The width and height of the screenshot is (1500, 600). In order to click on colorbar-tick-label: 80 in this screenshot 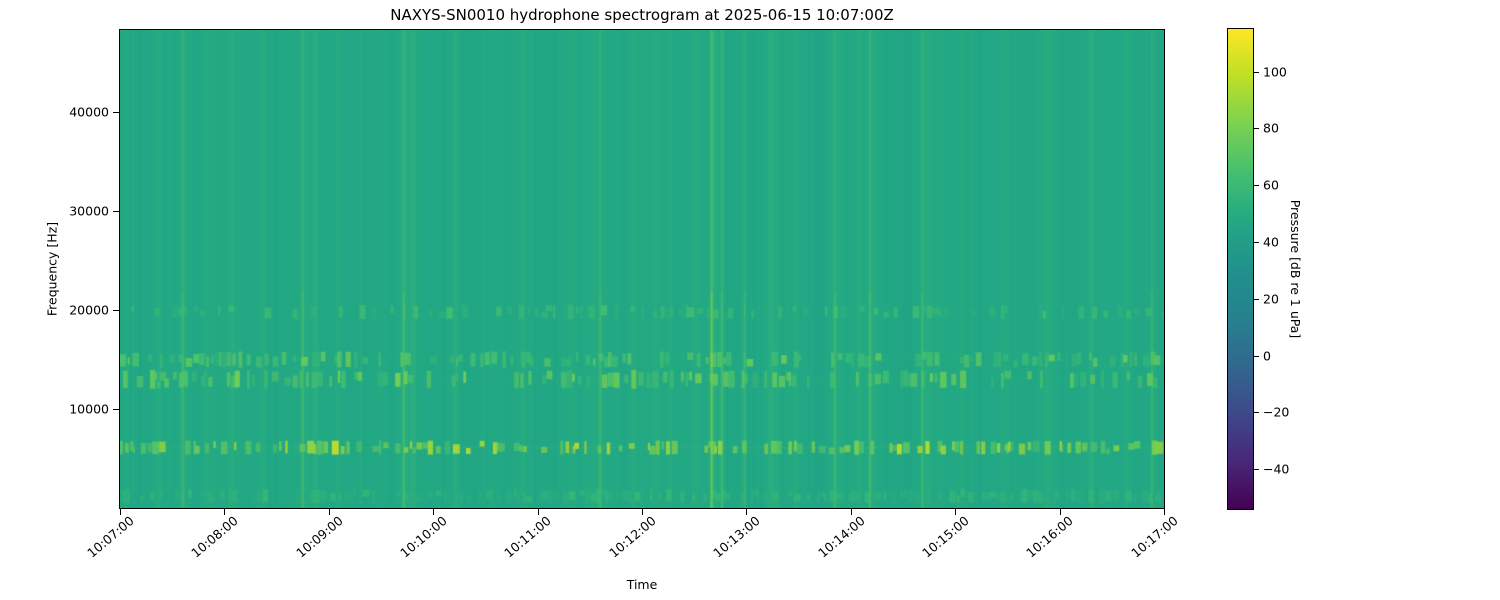, I will do `click(1271, 128)`.